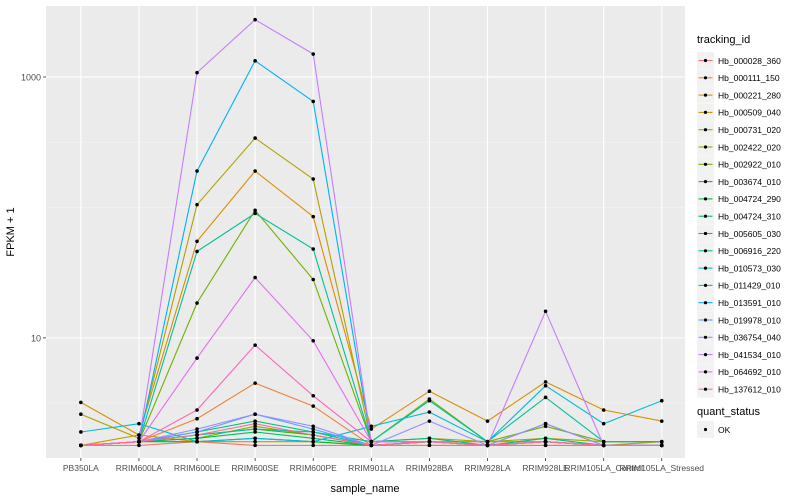 The width and height of the screenshot is (800, 500). What do you see at coordinates (661, 468) in the screenshot?
I see `x-tick-label: RRIM105LA_Stressed` at bounding box center [661, 468].